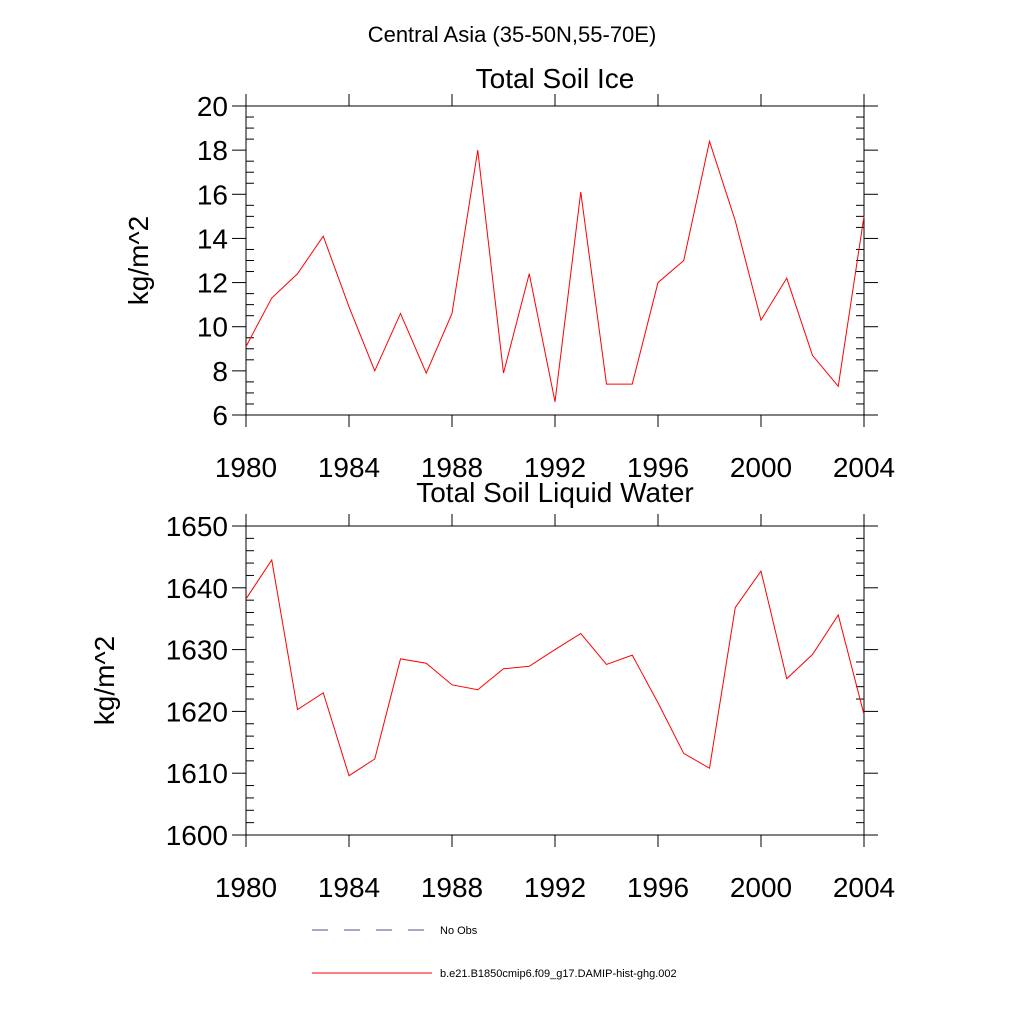  I want to click on y-tick-label: 1620, so click(197, 711).